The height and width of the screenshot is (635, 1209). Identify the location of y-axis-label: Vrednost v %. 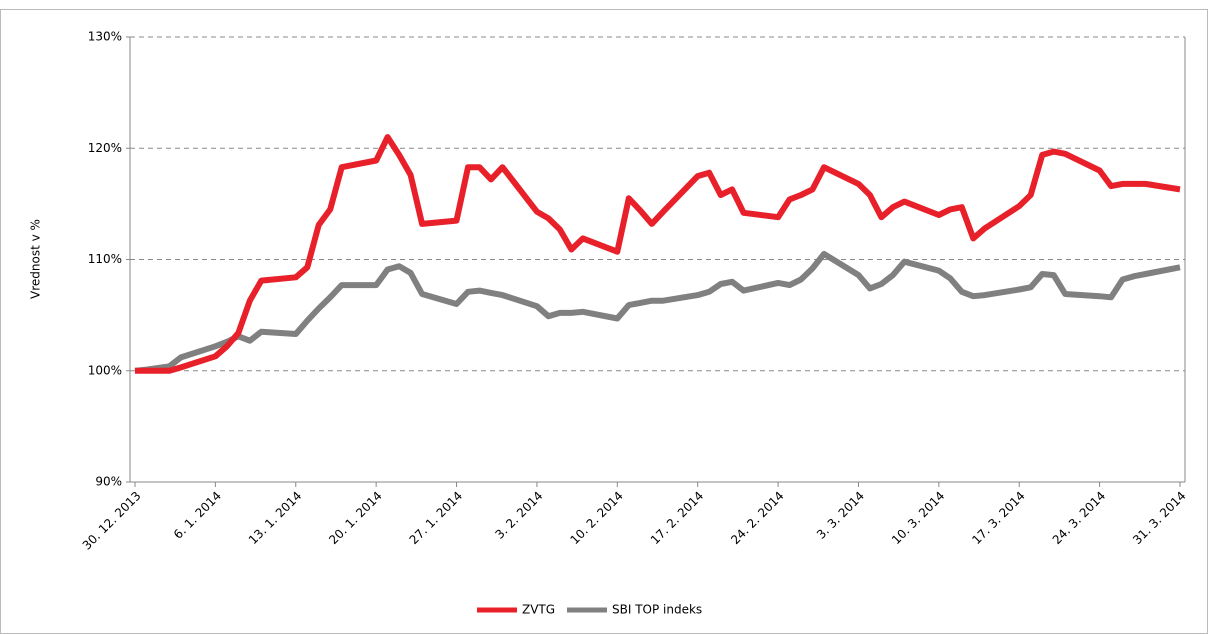
(36, 259).